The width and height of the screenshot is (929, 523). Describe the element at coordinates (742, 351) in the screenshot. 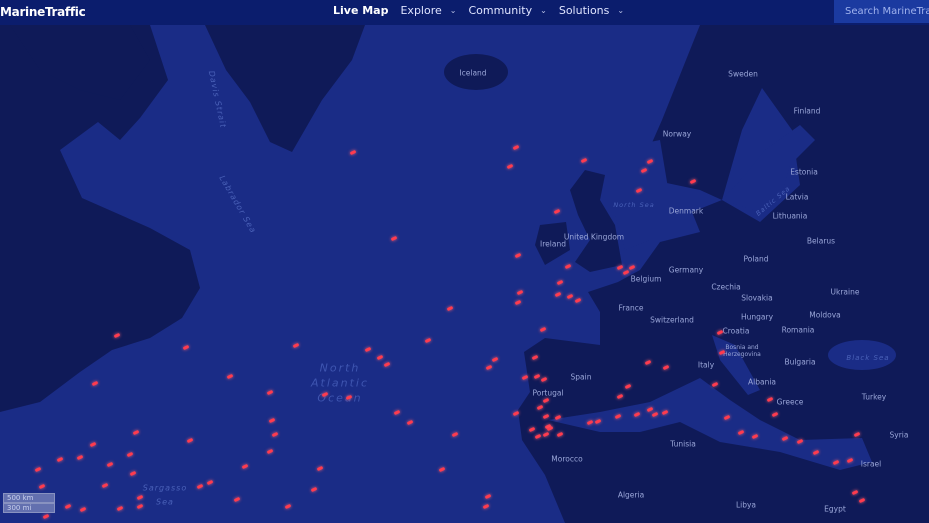

I see `country-label: Bosnia and Herzegovina` at that location.